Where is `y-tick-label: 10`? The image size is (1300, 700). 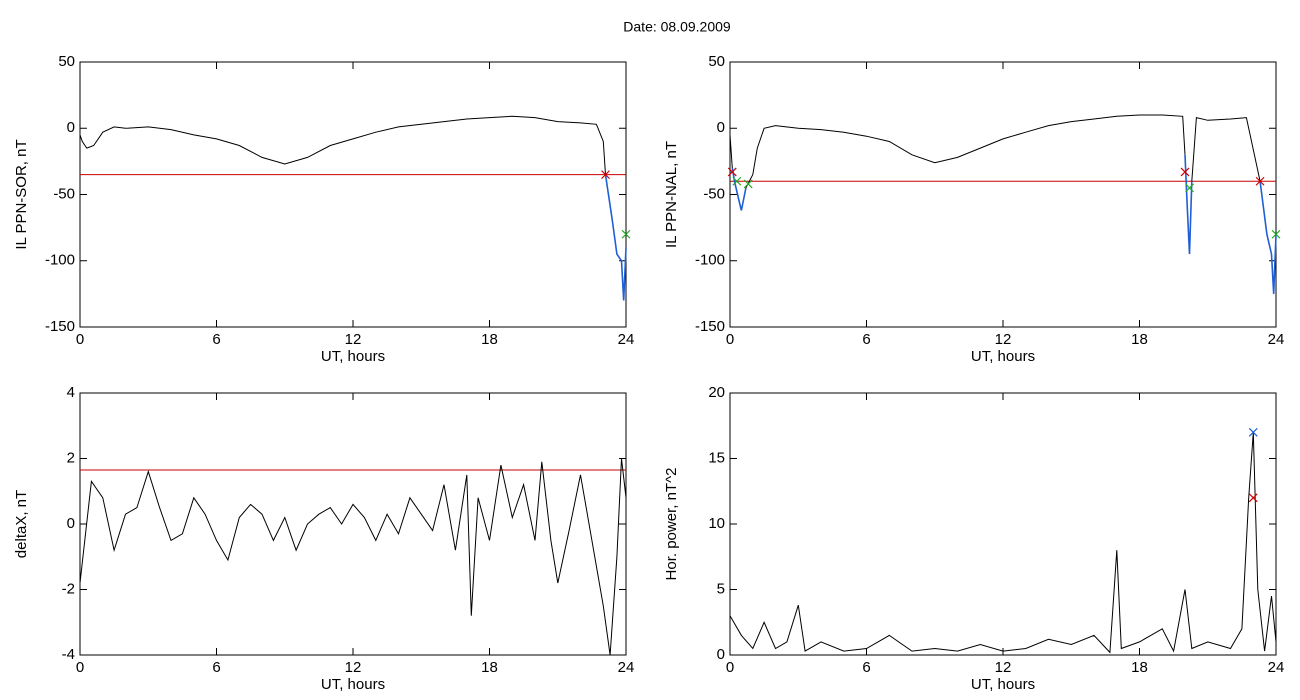 y-tick-label: 10 is located at coordinates (716, 523).